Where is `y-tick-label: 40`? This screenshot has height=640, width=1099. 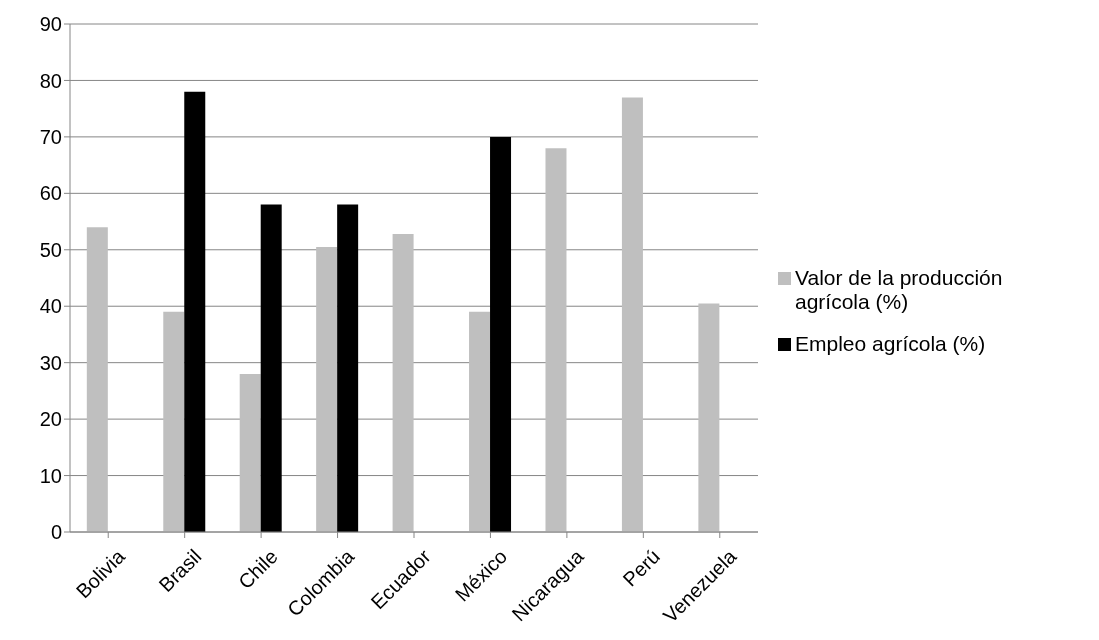 y-tick-label: 40 is located at coordinates (50, 306).